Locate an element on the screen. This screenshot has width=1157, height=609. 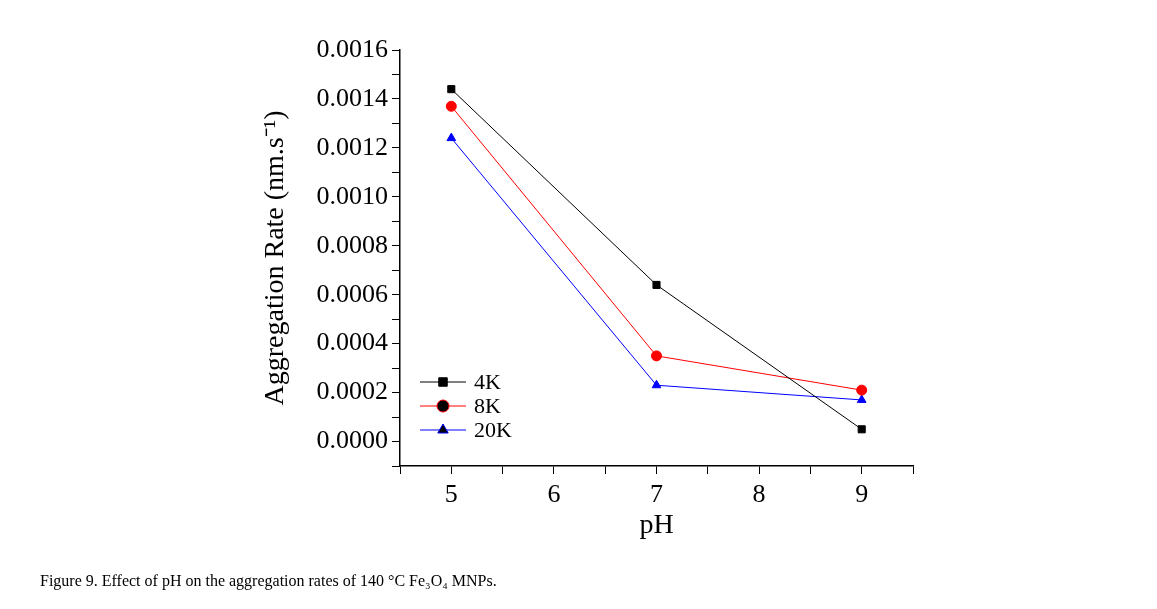
legend-label: 4K is located at coordinates (487, 381).